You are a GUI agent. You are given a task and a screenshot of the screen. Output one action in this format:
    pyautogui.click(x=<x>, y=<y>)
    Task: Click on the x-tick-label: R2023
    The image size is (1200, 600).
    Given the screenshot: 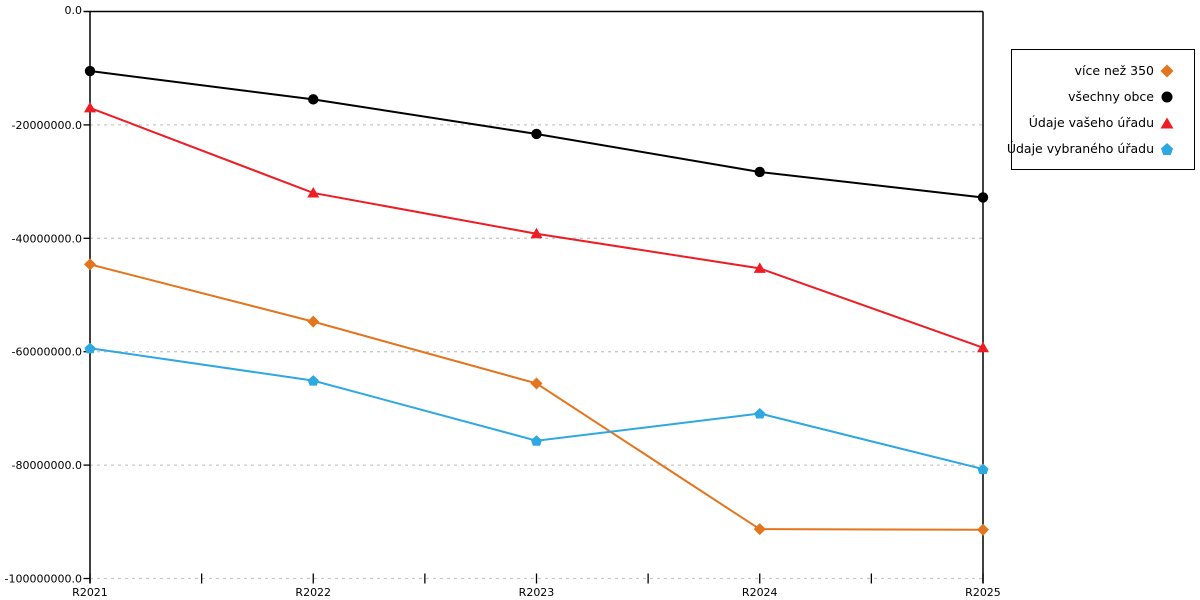 What is the action you would take?
    pyautogui.click(x=537, y=592)
    